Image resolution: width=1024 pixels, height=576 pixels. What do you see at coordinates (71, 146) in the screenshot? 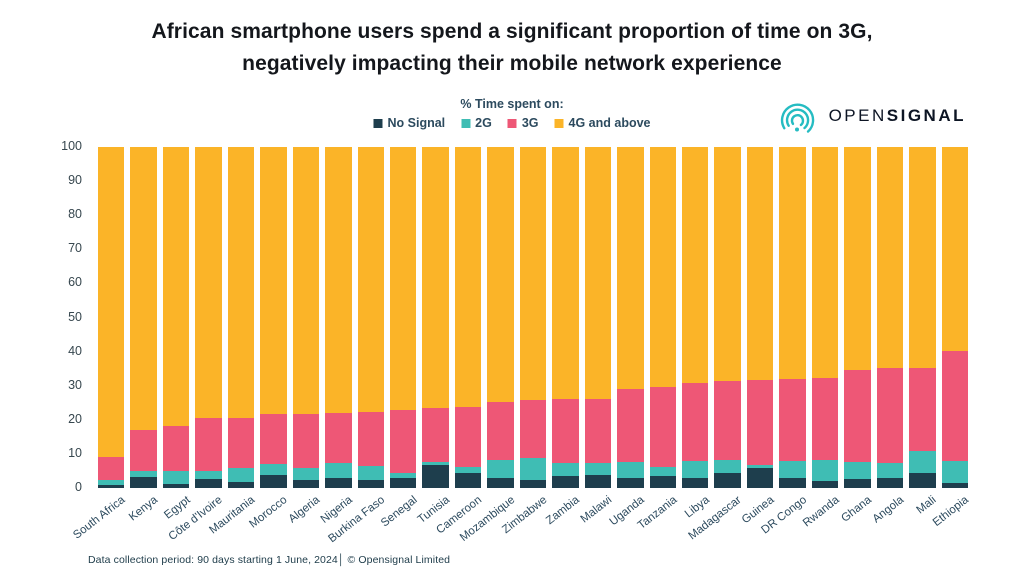
I see `y-tick-label: 100` at bounding box center [71, 146].